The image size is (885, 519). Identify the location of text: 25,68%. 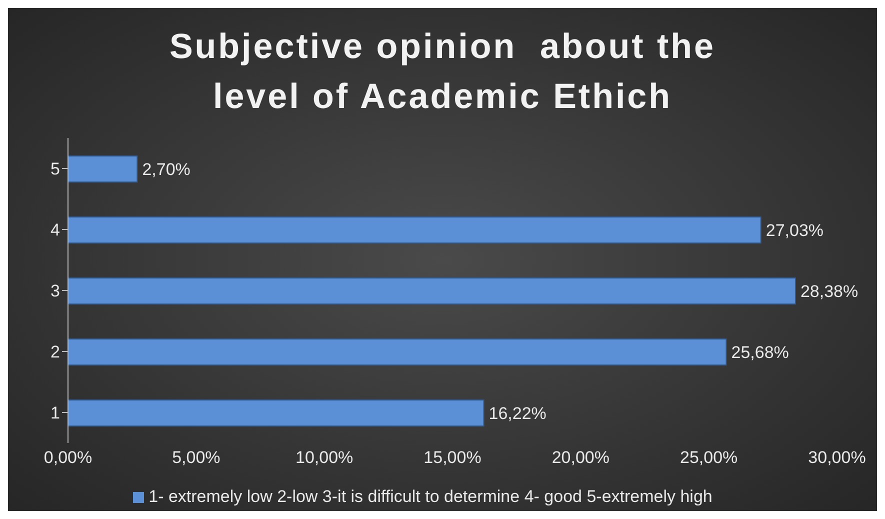
(760, 352).